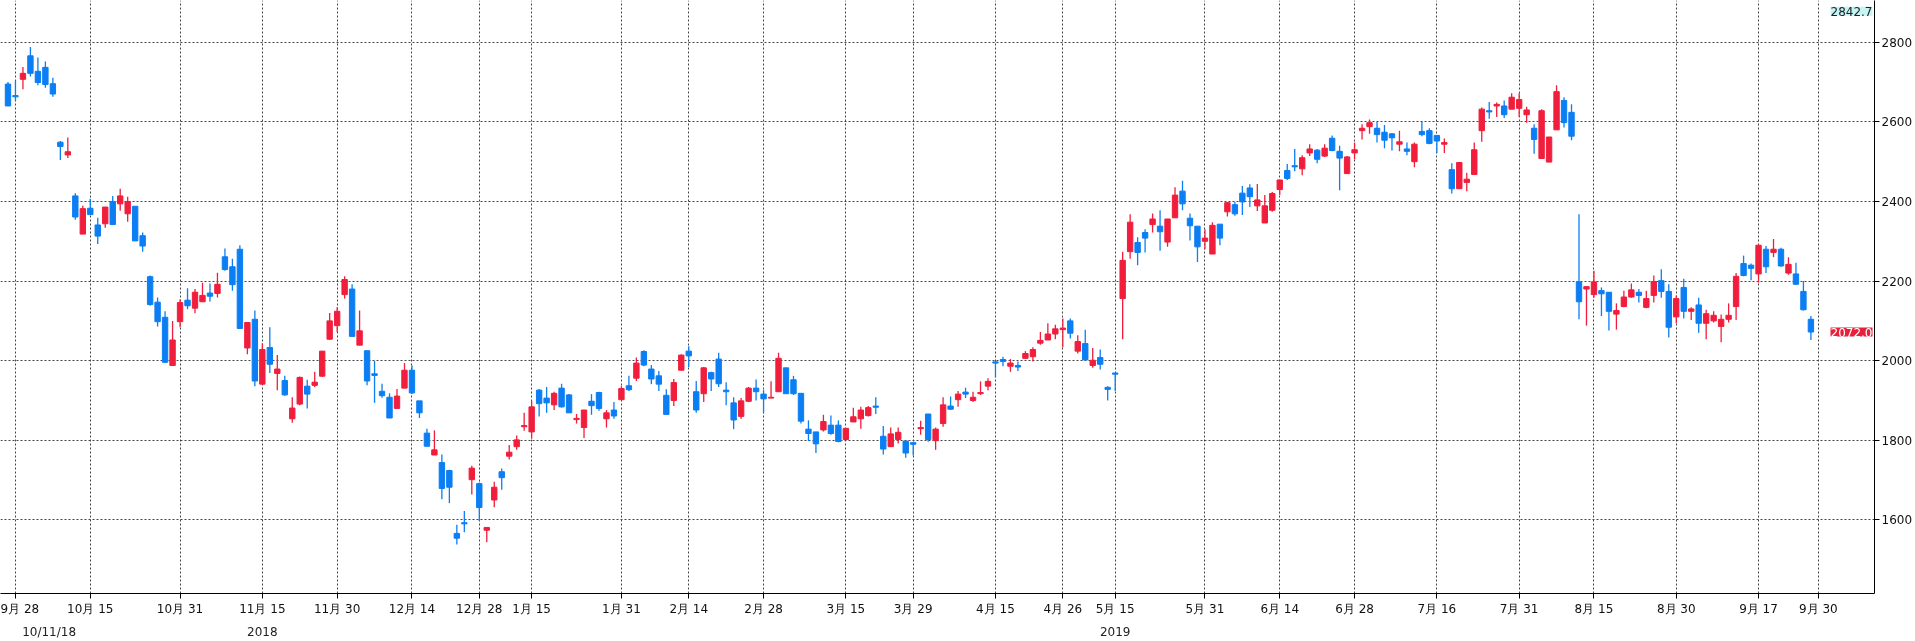  What do you see at coordinates (180, 608) in the screenshot?
I see `x-tick-label: 10月 31` at bounding box center [180, 608].